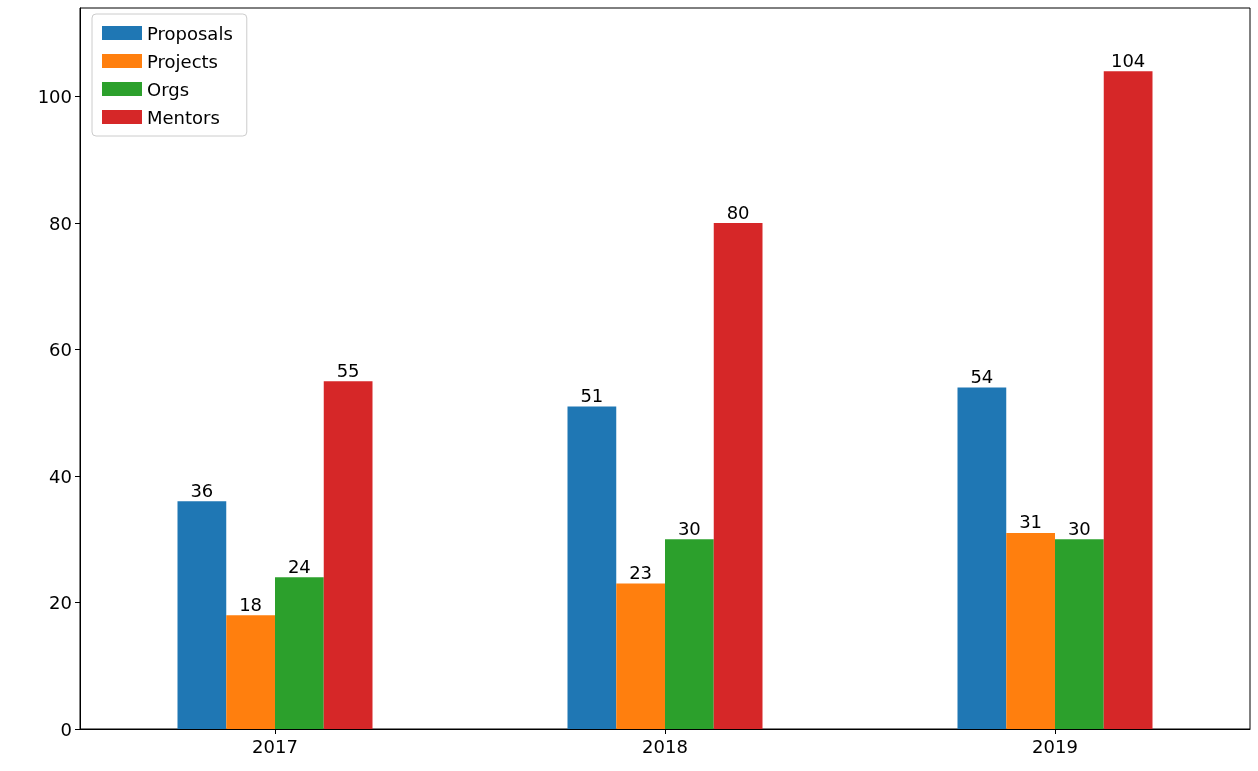 This screenshot has height=771, width=1258. Describe the element at coordinates (1031, 522) in the screenshot. I see `data-label: 31` at that location.